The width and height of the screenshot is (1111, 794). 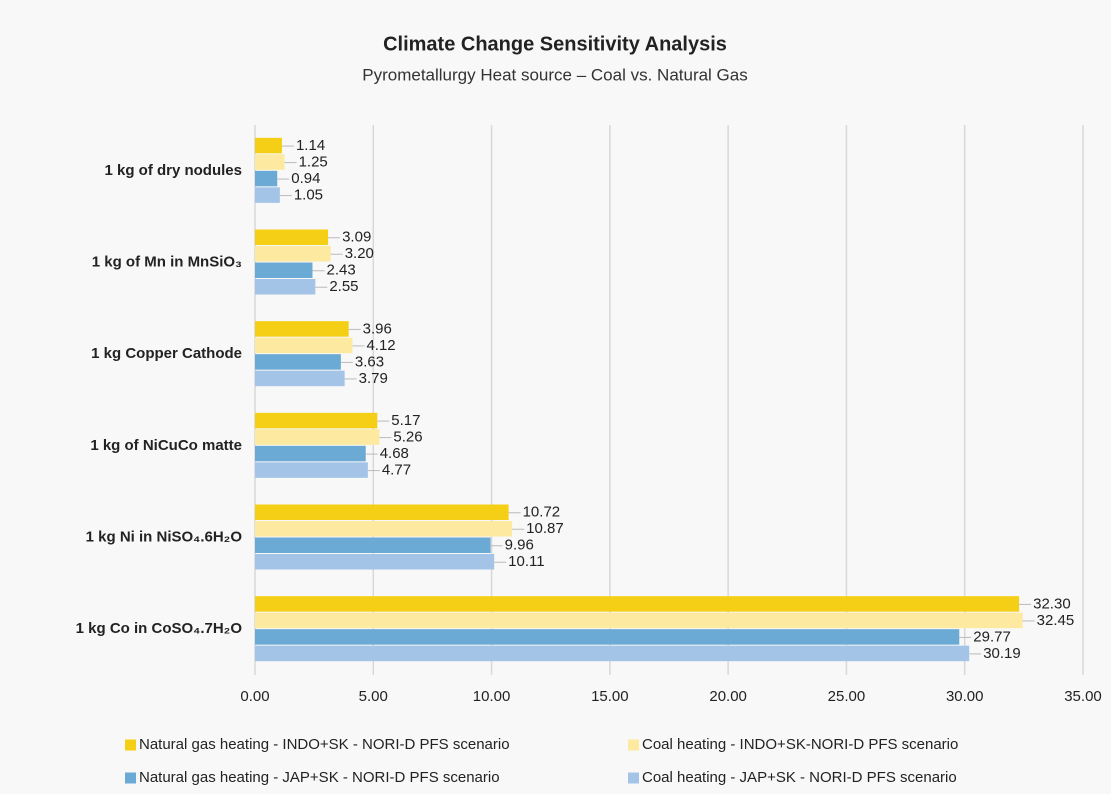 What do you see at coordinates (405, 420) in the screenshot?
I see `data-label: 5.17` at bounding box center [405, 420].